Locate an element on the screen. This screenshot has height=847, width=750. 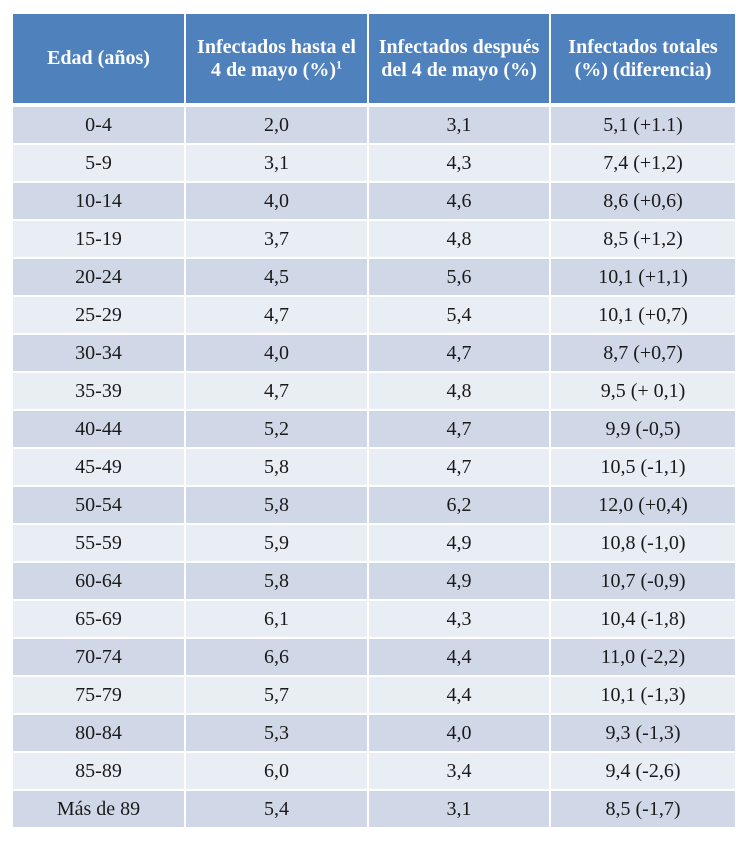
table-row: 25-29 4,7 5,4 10,1 (+0,7) is located at coordinates (374, 315).